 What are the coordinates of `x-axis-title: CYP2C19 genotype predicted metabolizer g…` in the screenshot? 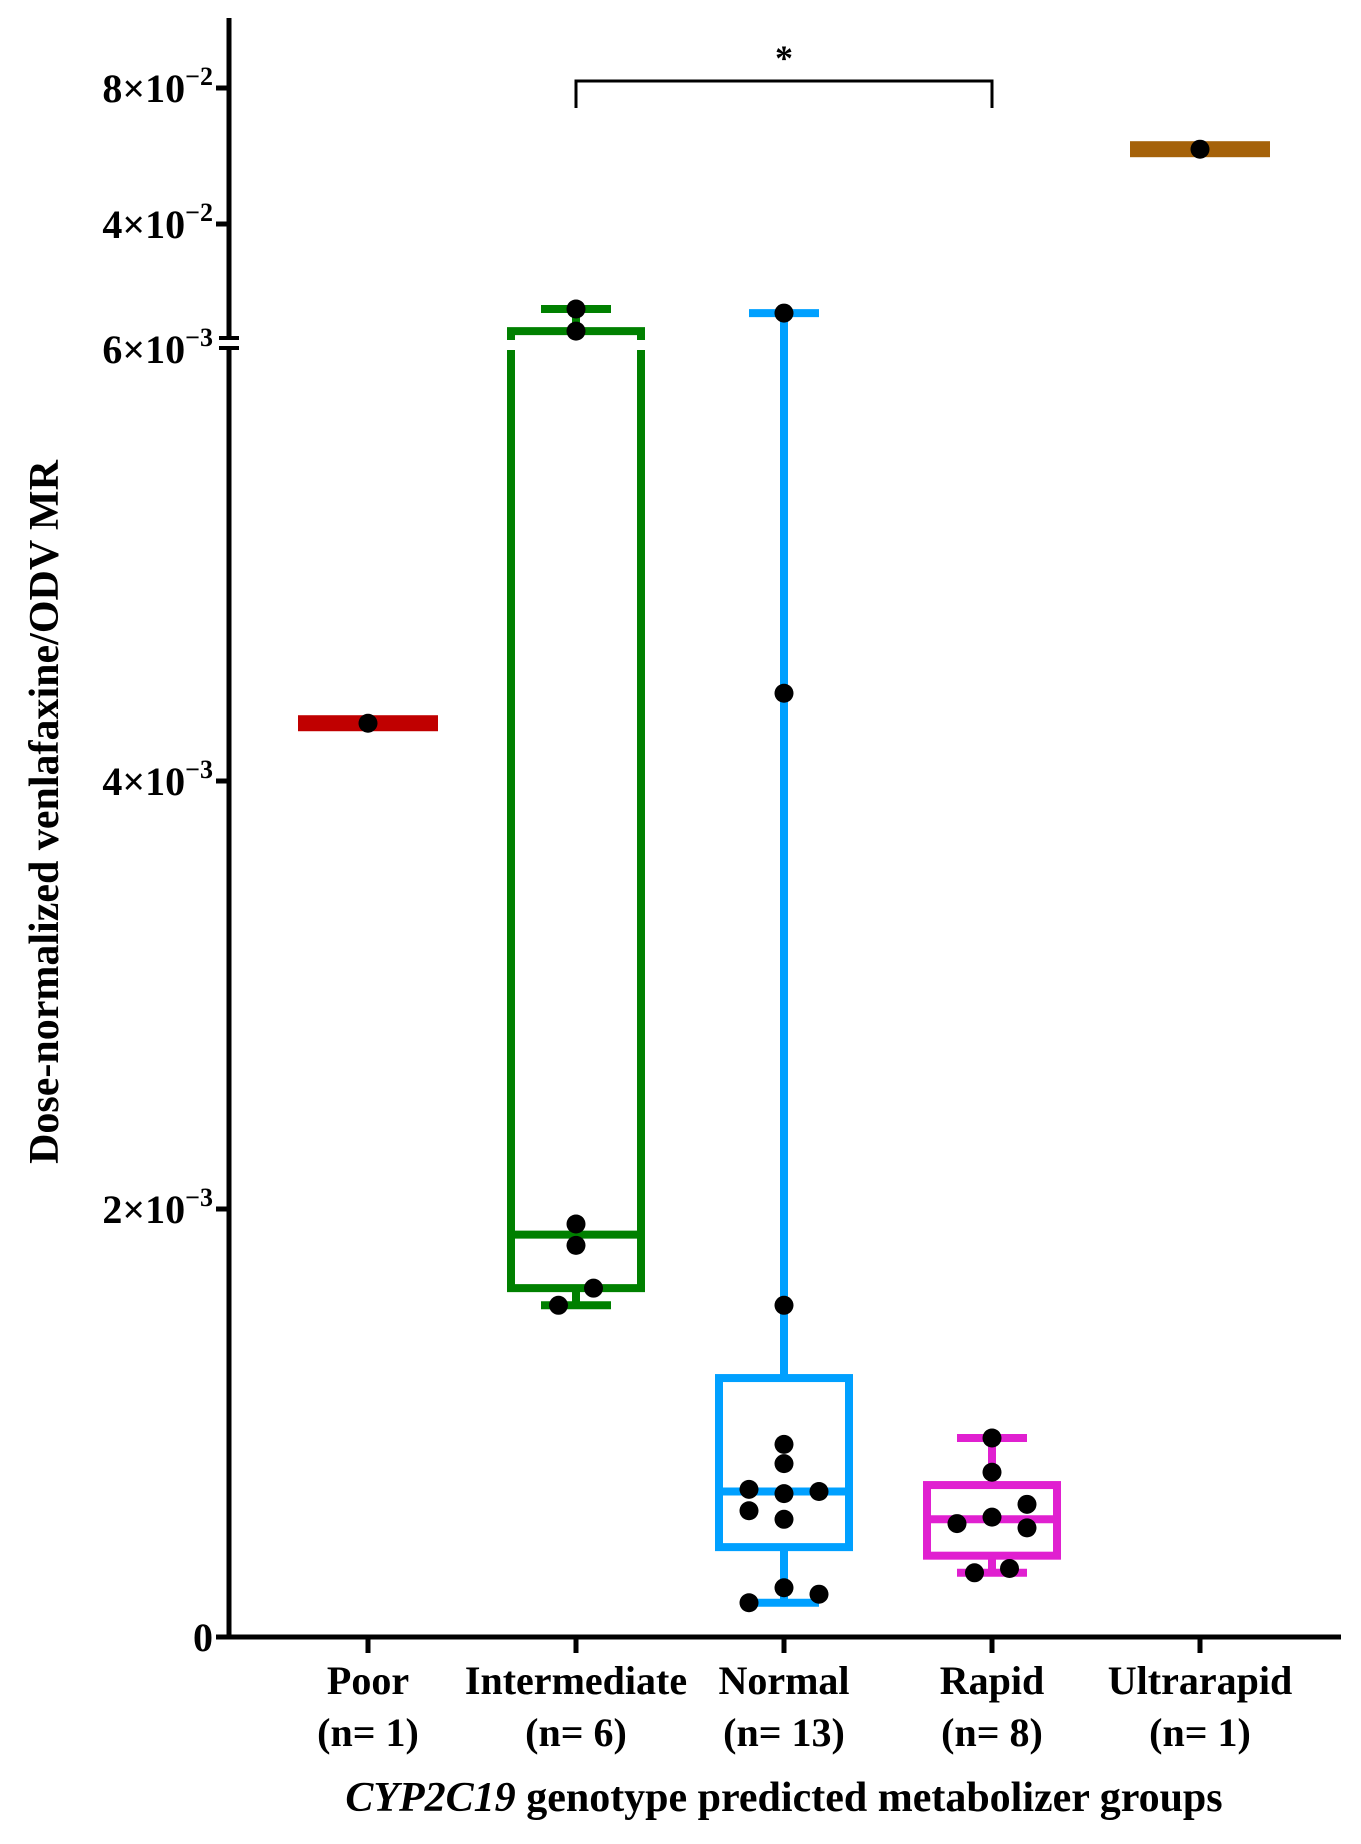 It's located at (783, 1798).